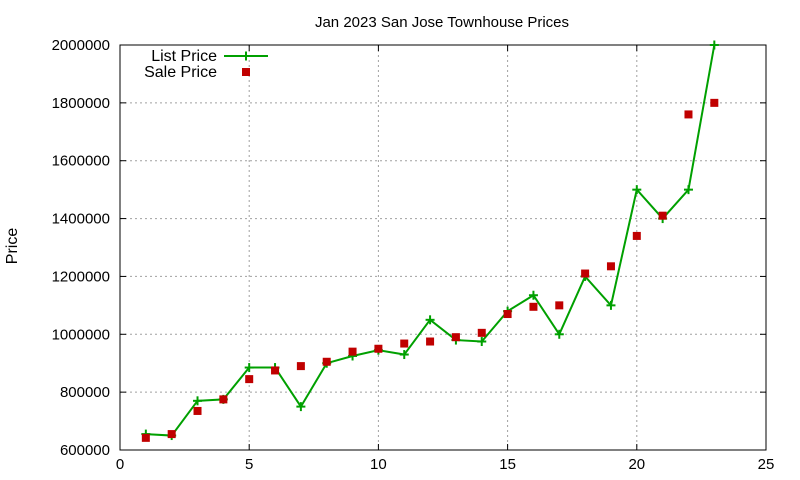 The image size is (800, 480). Describe the element at coordinates (81, 161) in the screenshot. I see `y-tick-label: 1600000` at that location.